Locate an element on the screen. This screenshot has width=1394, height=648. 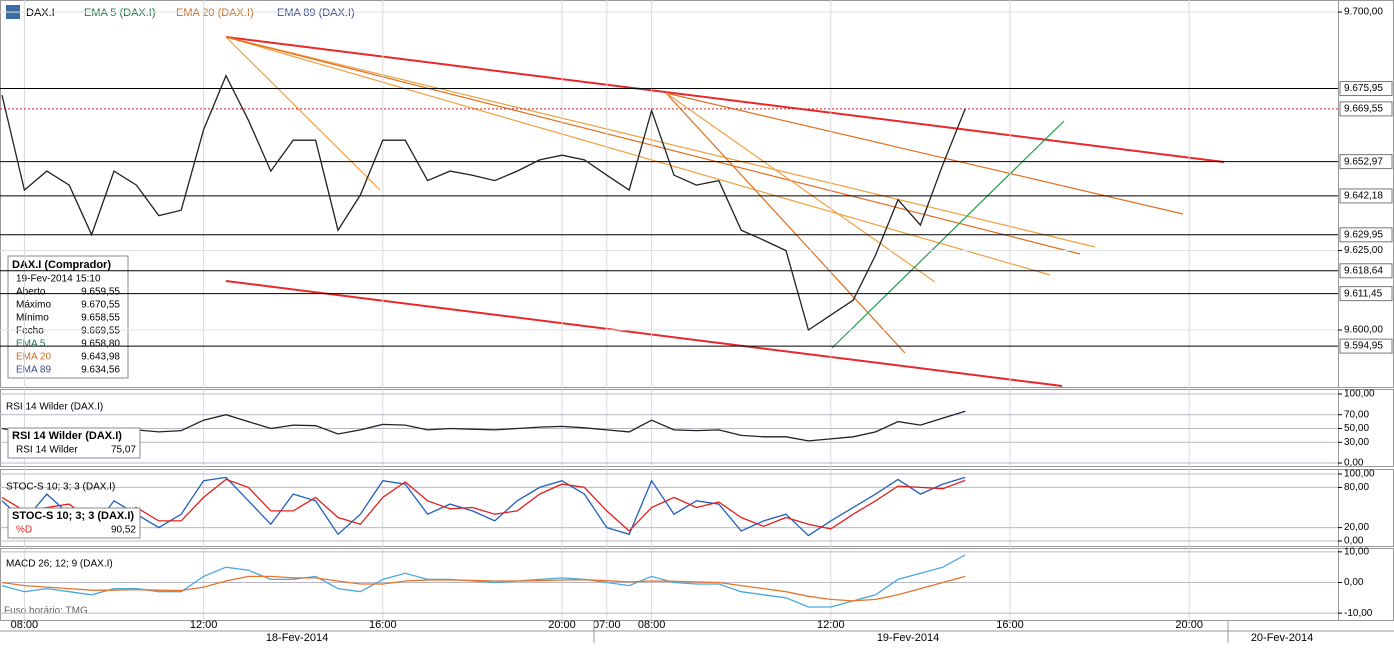
level-label: 9.652,97 is located at coordinates (1363, 161).